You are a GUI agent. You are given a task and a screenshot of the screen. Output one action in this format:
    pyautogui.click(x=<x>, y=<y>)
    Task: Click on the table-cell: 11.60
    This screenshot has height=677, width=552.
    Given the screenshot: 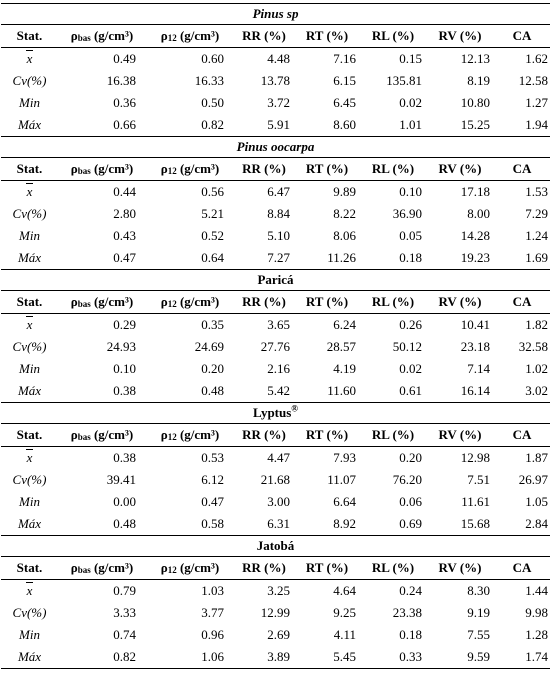 What is the action you would take?
    pyautogui.click(x=341, y=390)
    